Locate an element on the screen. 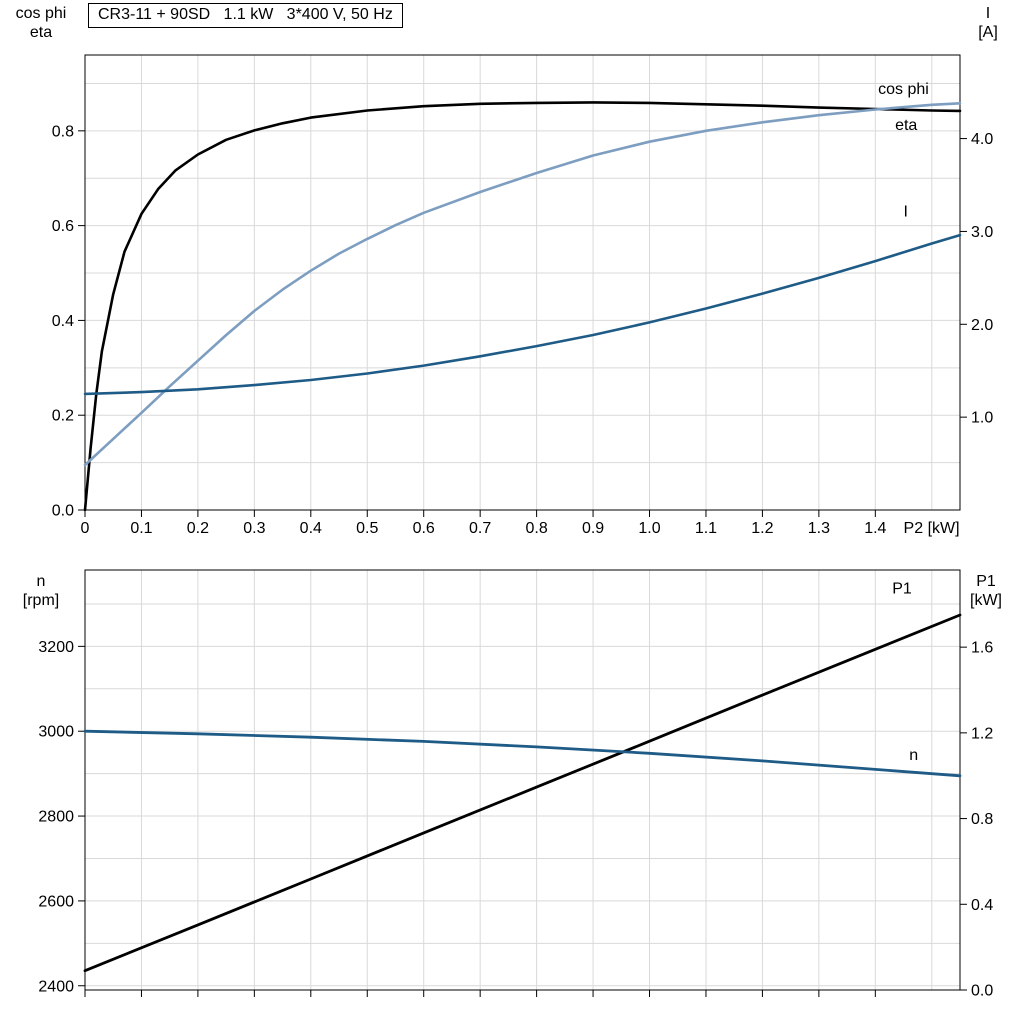 This screenshot has height=1024, width=1024. left-axis-title-line2: [rpm] is located at coordinates (41, 600).